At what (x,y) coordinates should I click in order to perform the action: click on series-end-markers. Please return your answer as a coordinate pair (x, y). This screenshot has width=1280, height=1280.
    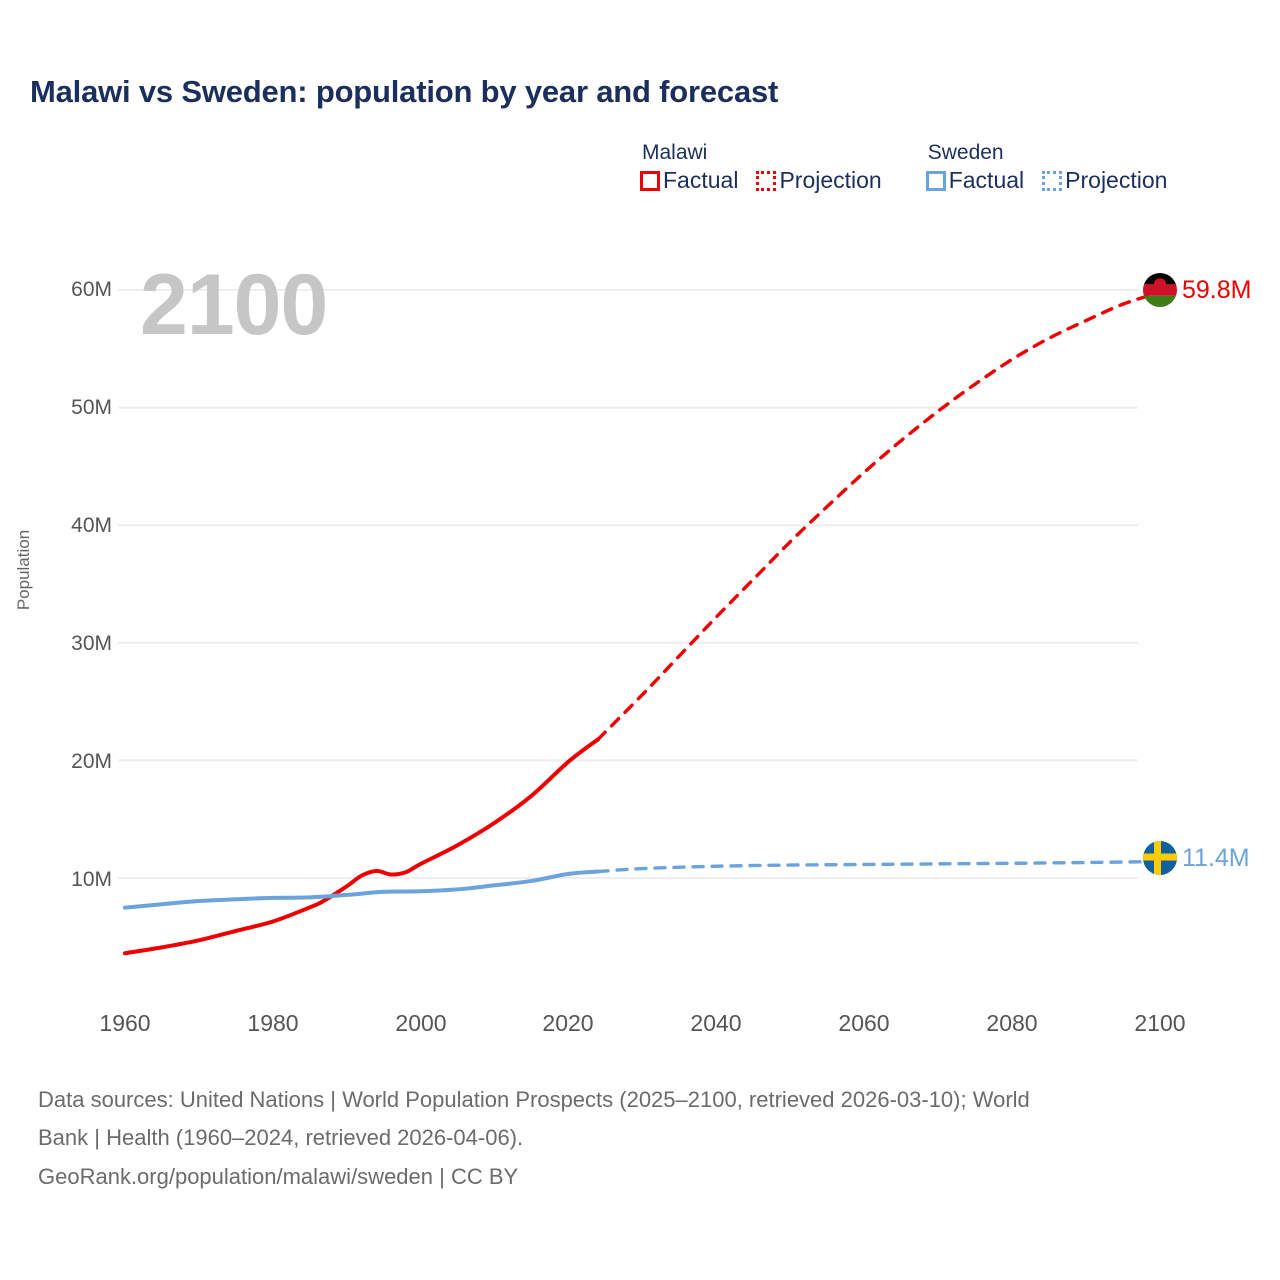
    Looking at the image, I should click on (1160, 574).